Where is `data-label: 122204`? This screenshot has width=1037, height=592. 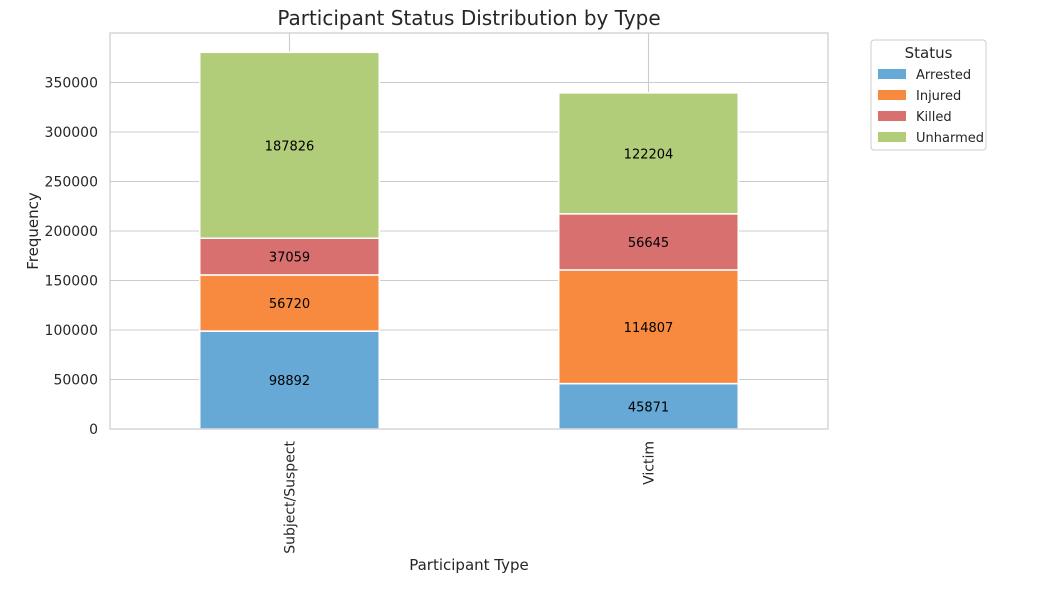
data-label: 122204 is located at coordinates (649, 154).